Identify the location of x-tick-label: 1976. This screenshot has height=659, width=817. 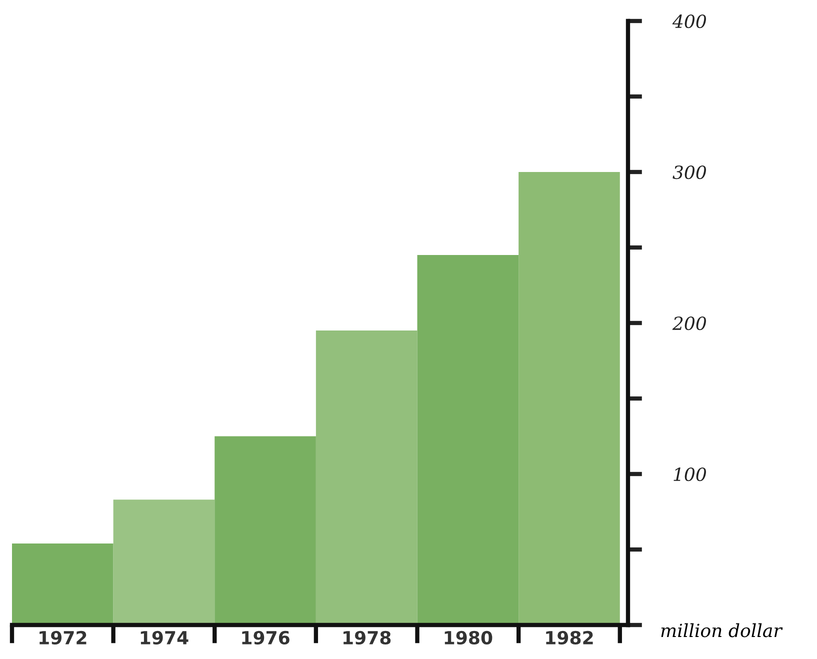
(266, 637).